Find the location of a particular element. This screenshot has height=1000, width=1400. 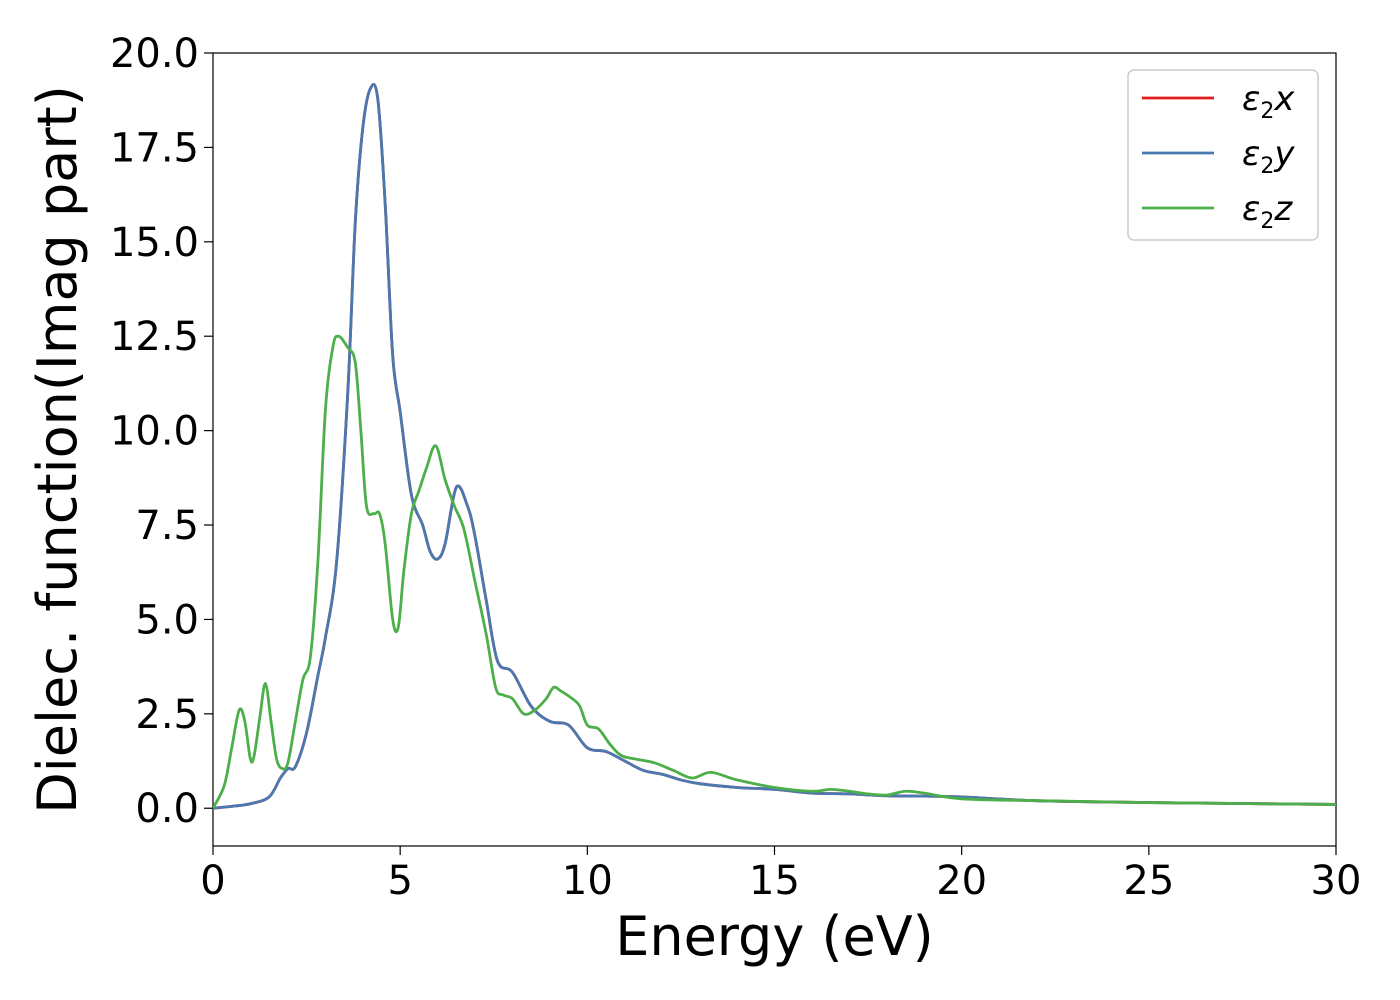

legend-entry-z: ε2z is located at coordinates (1267, 211).